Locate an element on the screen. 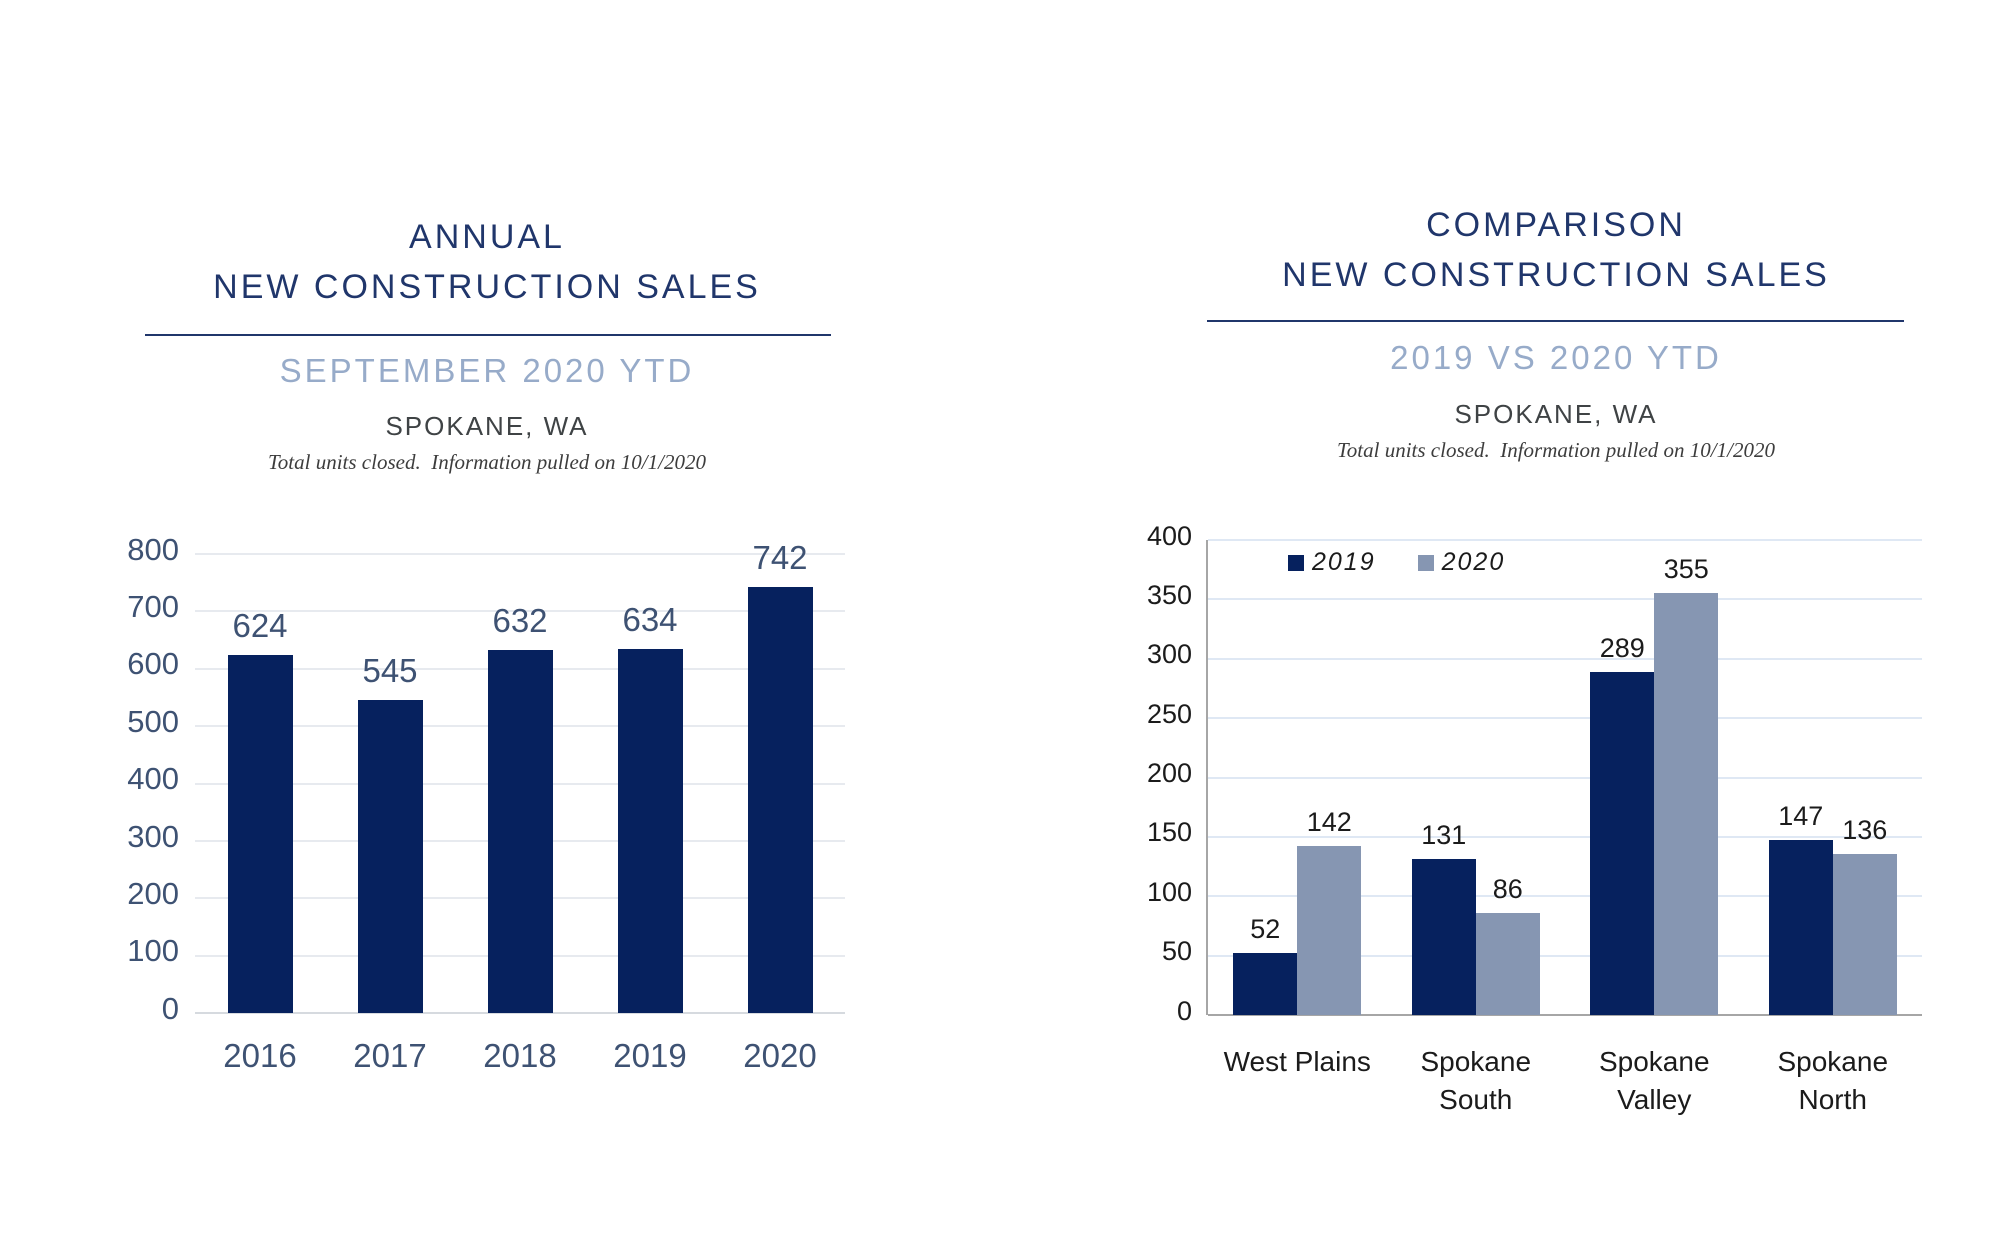  value-label-2019: 634 is located at coordinates (650, 620).